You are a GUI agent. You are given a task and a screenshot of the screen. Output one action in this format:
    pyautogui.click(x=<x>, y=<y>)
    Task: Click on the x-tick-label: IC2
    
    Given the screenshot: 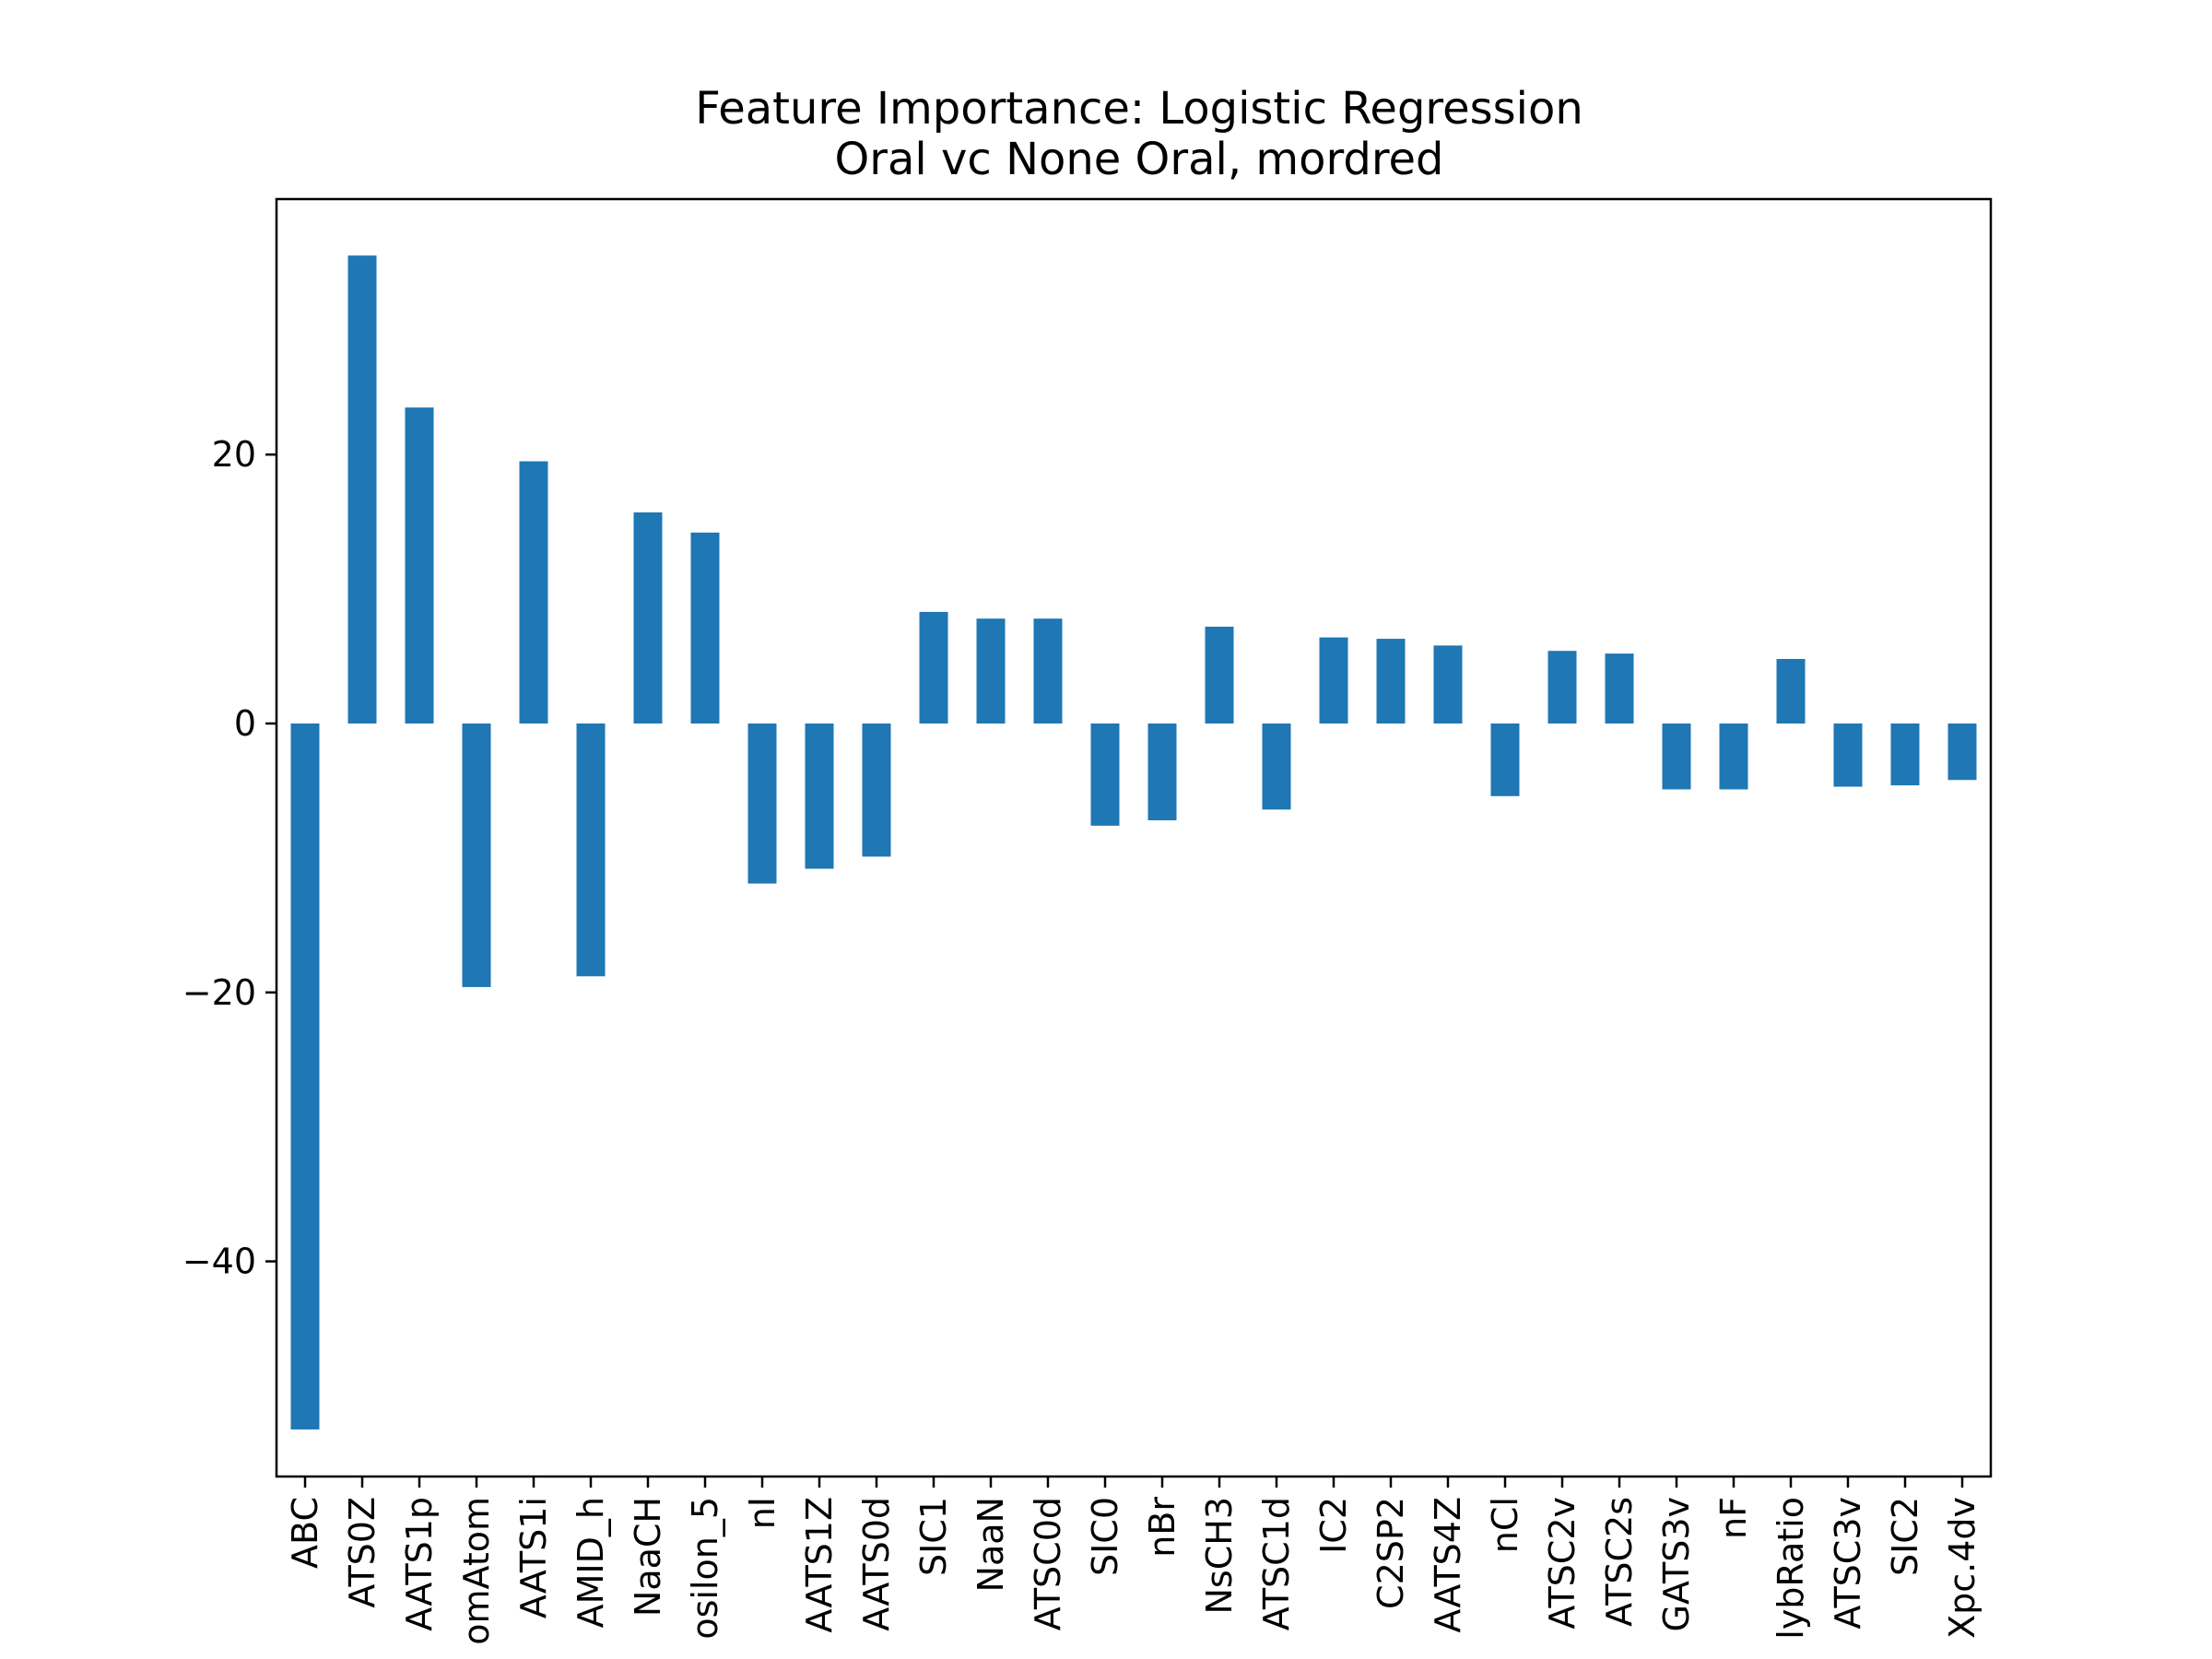 What is the action you would take?
    pyautogui.click(x=1333, y=1525)
    